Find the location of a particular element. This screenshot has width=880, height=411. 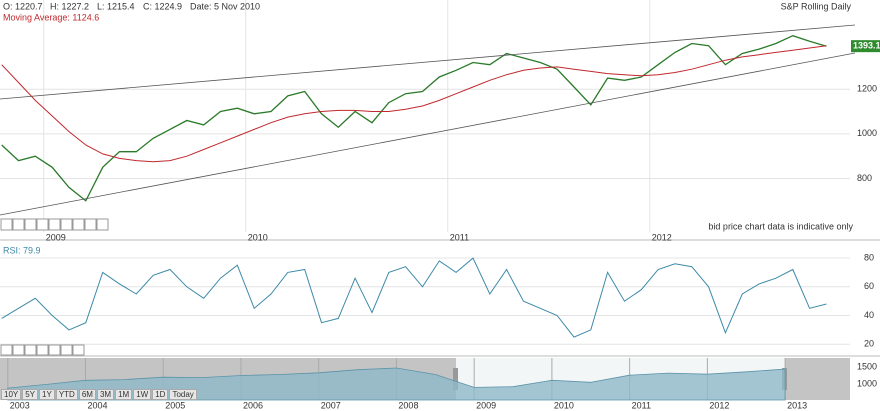

close: C: 1224.9 is located at coordinates (162, 6).